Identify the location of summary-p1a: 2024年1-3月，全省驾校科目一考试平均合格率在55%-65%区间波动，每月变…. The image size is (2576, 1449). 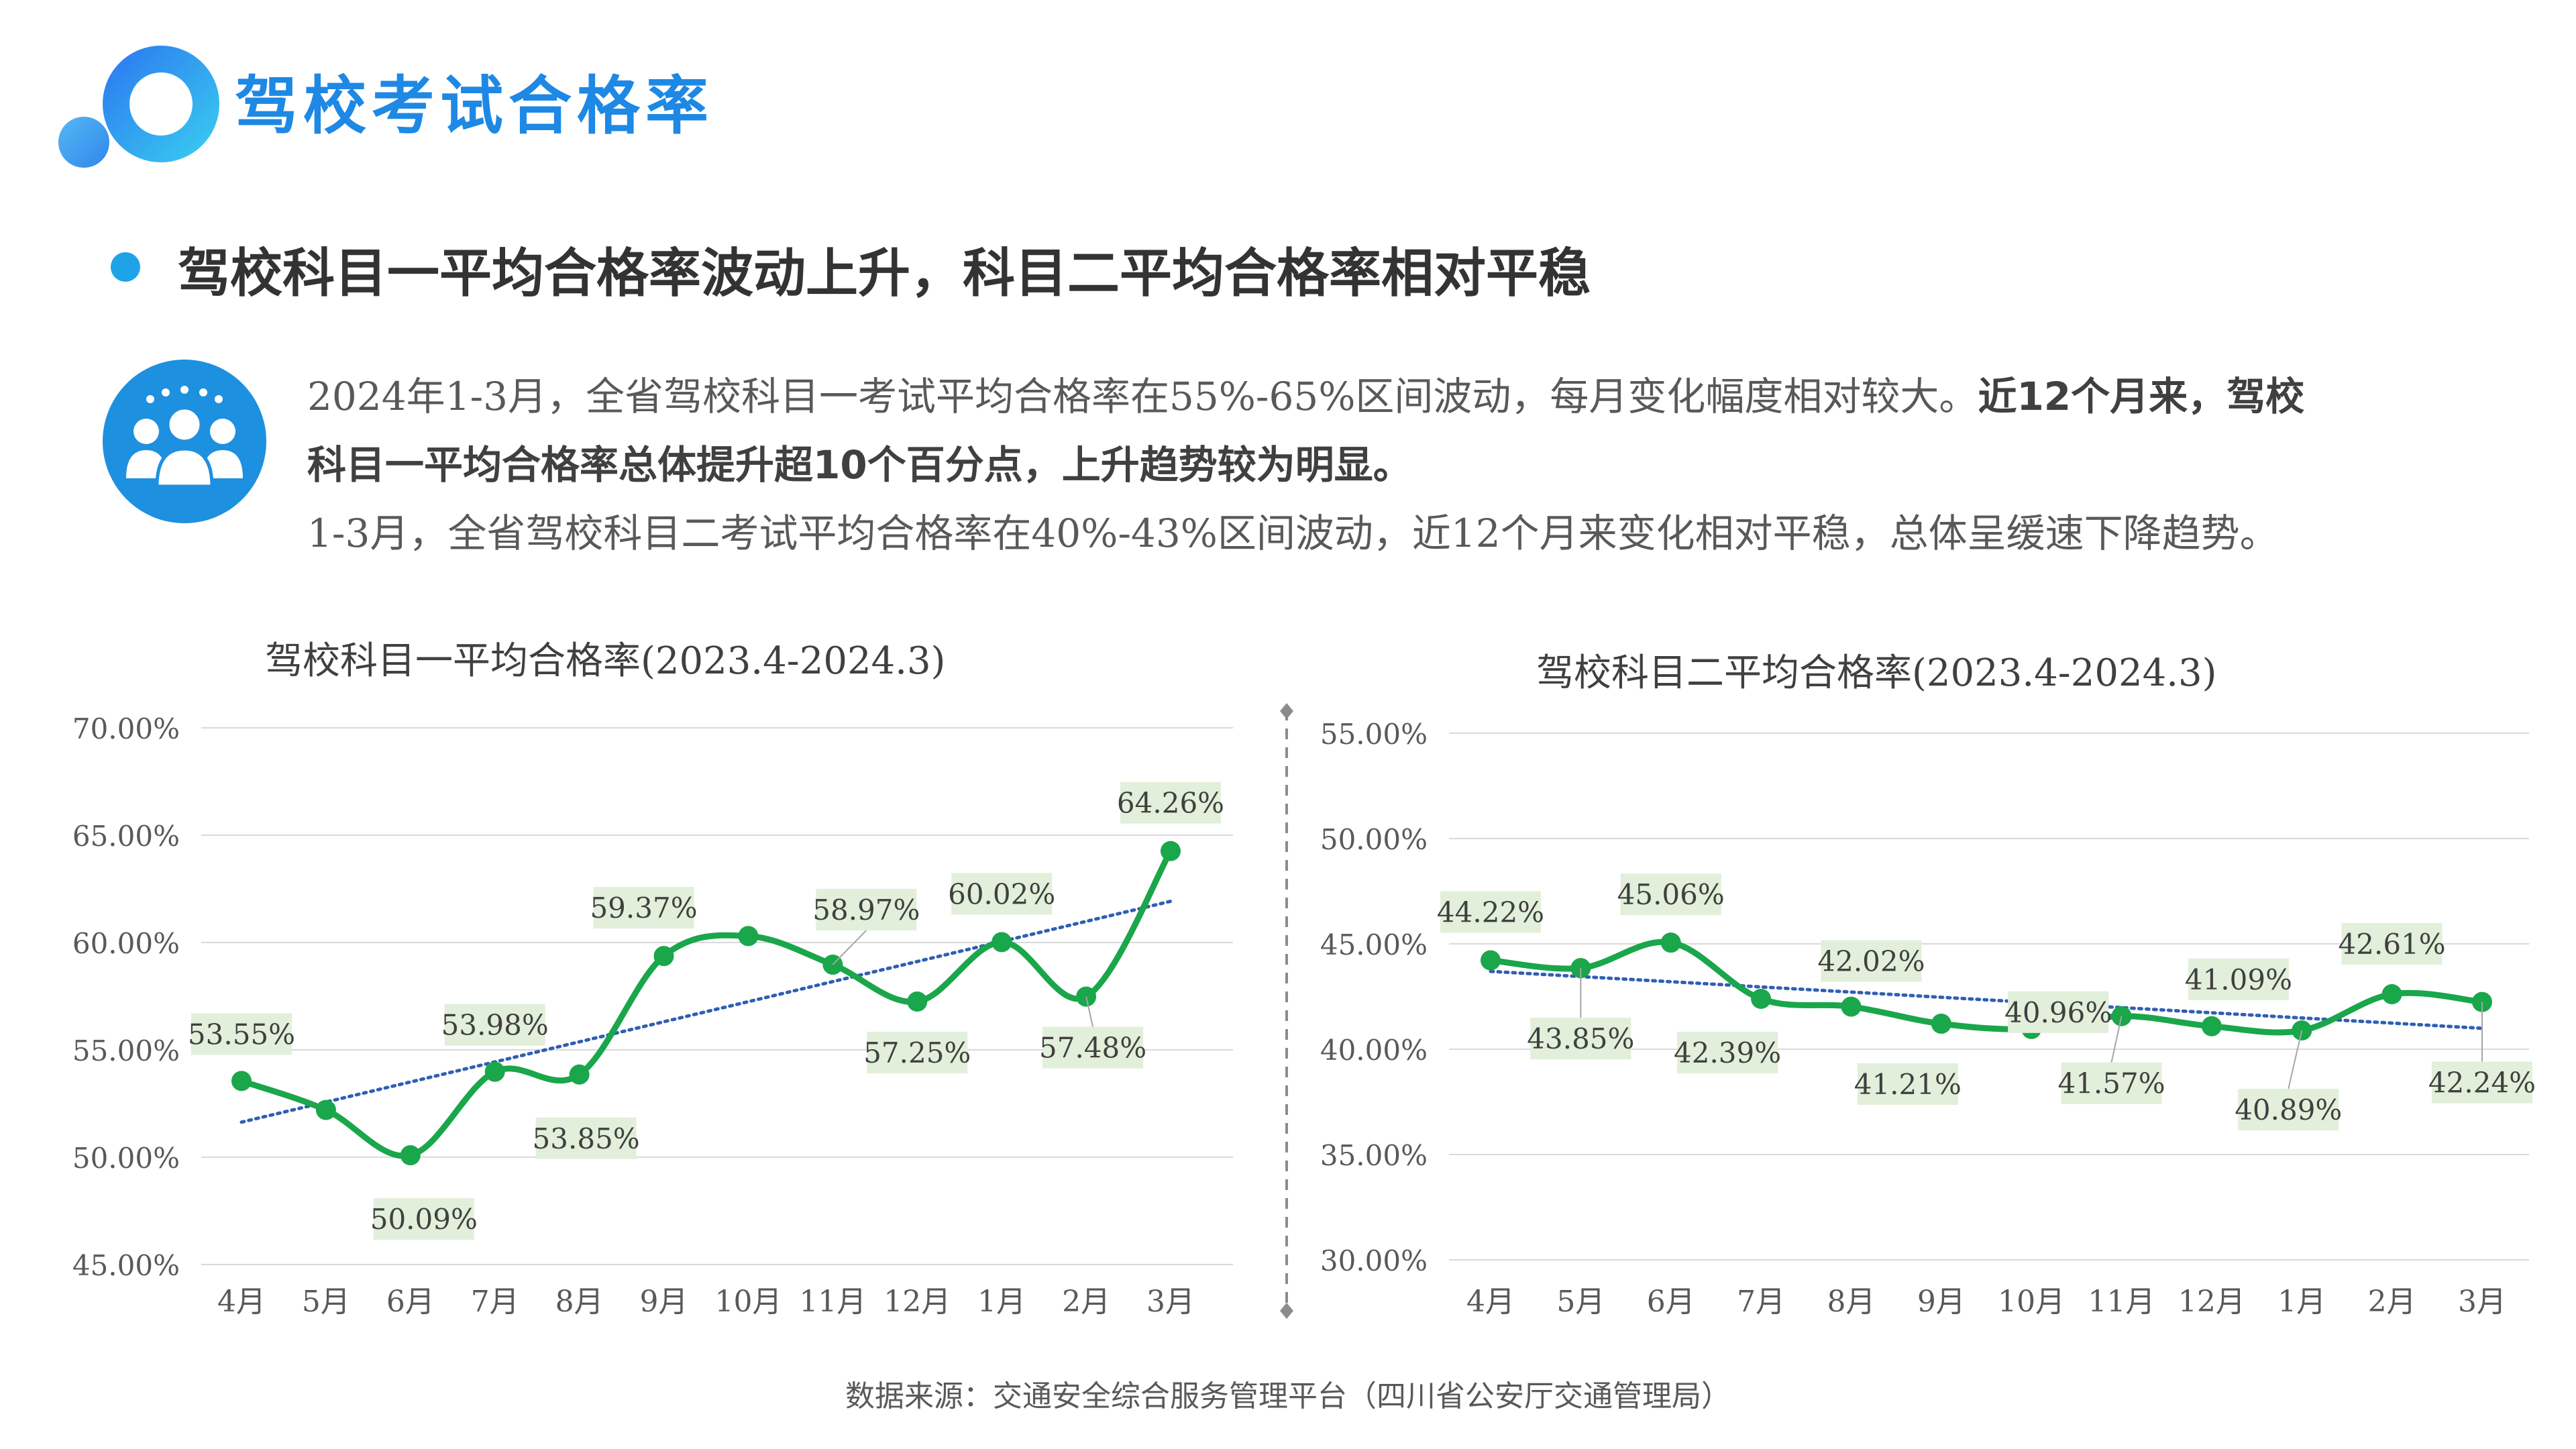
(1142, 396).